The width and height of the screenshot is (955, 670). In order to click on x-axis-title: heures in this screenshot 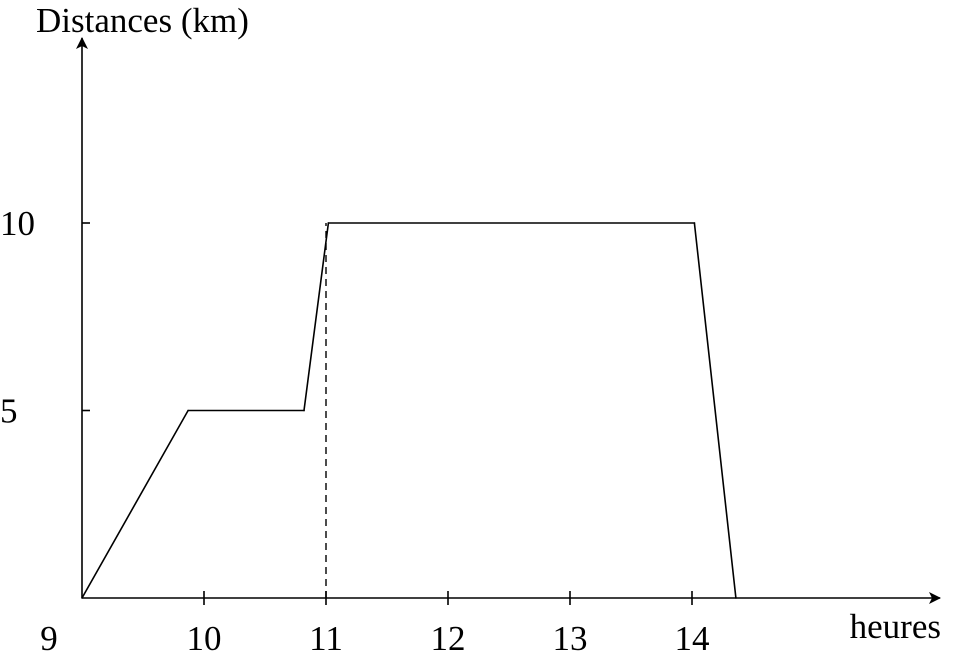, I will do `click(895, 626)`.